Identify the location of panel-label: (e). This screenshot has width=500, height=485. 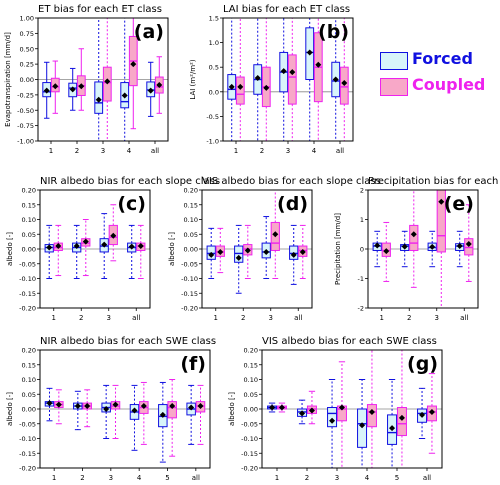
(459, 204).